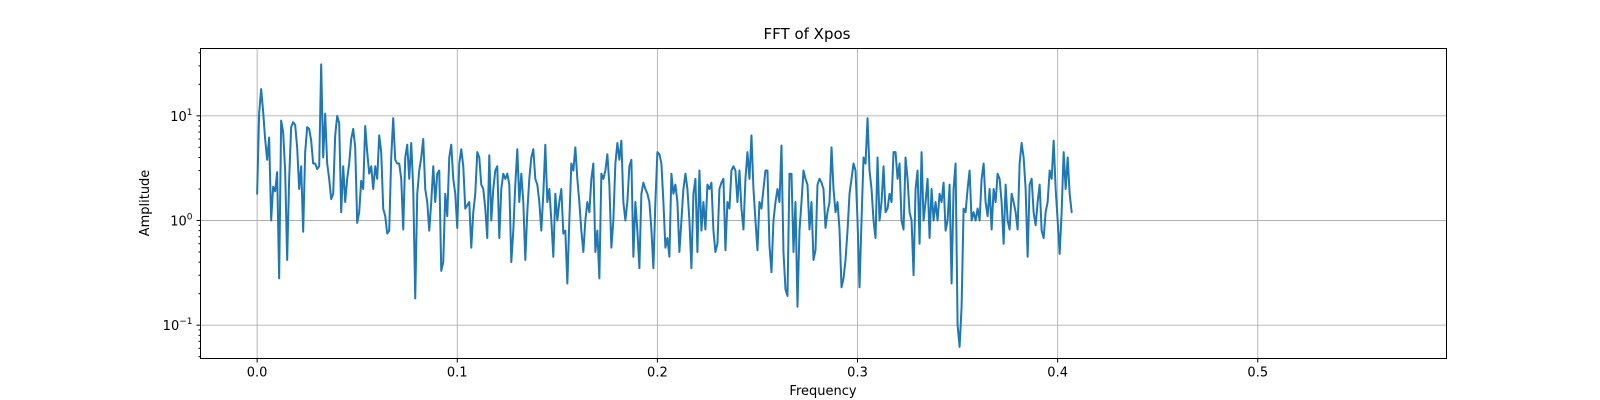  I want to click on y-tick-exponent: 1, so click(190, 113).